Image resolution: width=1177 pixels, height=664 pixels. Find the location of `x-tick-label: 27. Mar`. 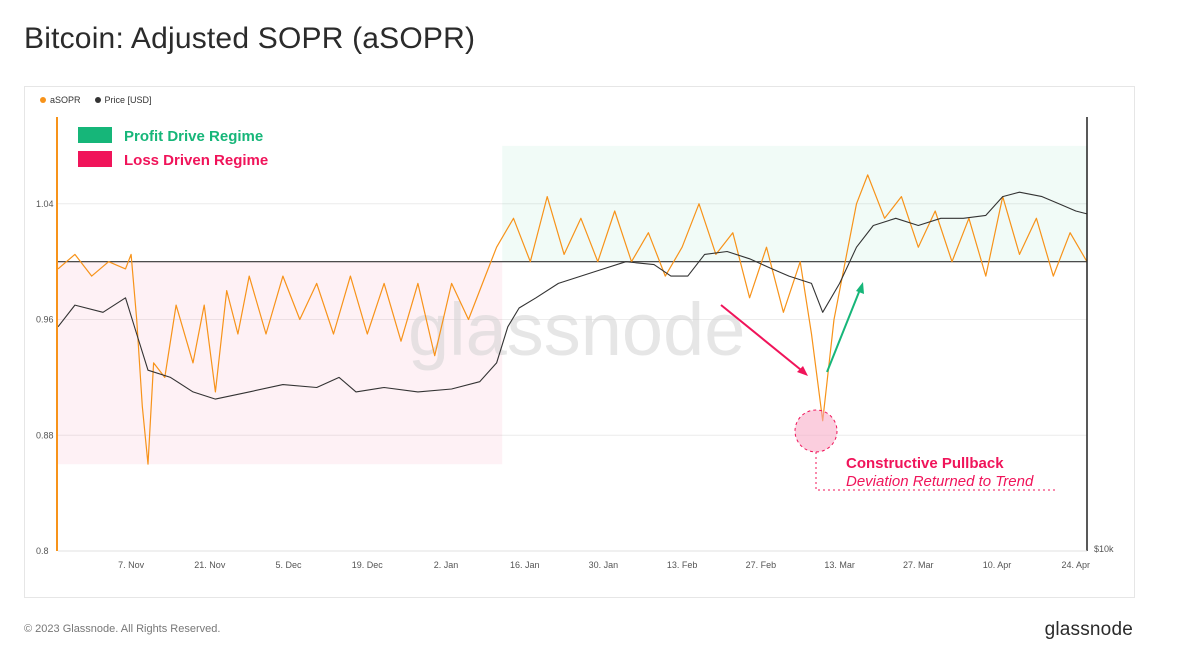

x-tick-label: 27. Mar is located at coordinates (918, 565).